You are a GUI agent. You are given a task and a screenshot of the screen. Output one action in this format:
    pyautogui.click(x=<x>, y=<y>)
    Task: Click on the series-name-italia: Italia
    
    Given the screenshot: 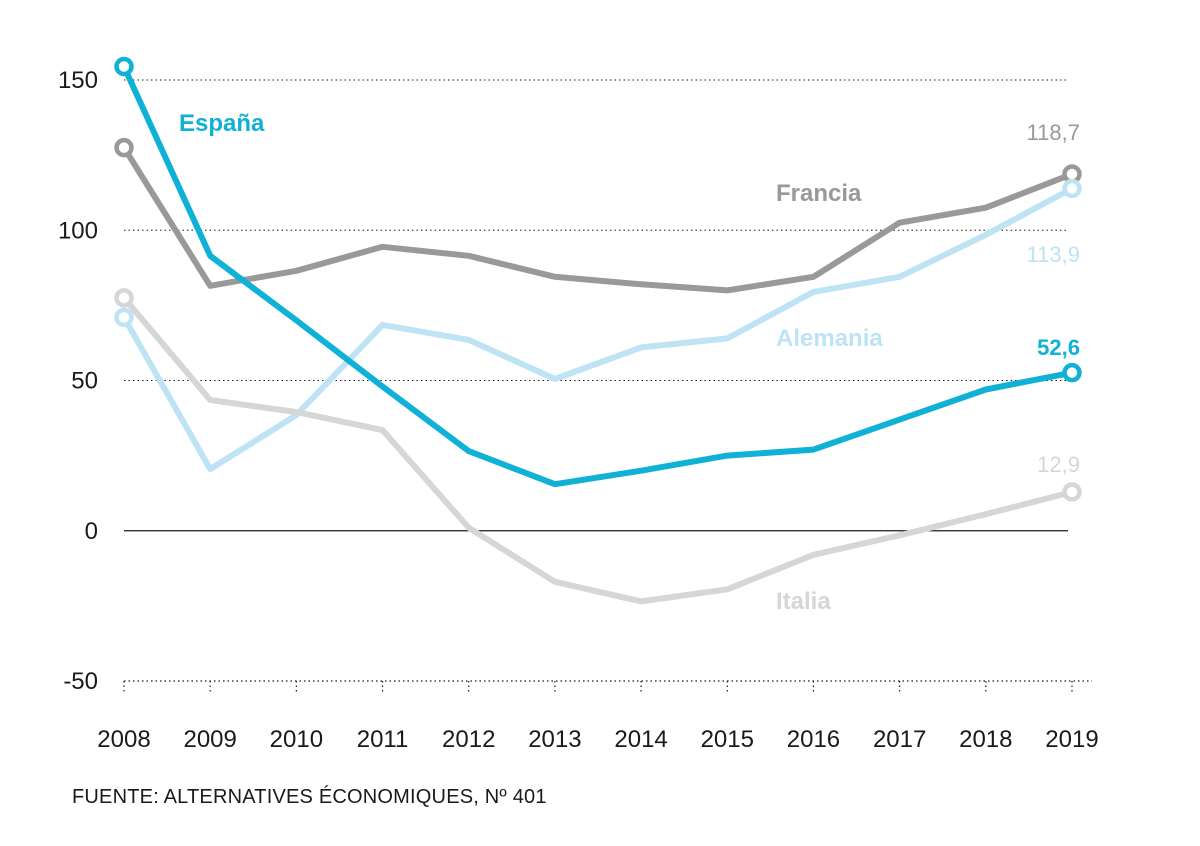 What is the action you would take?
    pyautogui.click(x=803, y=601)
    